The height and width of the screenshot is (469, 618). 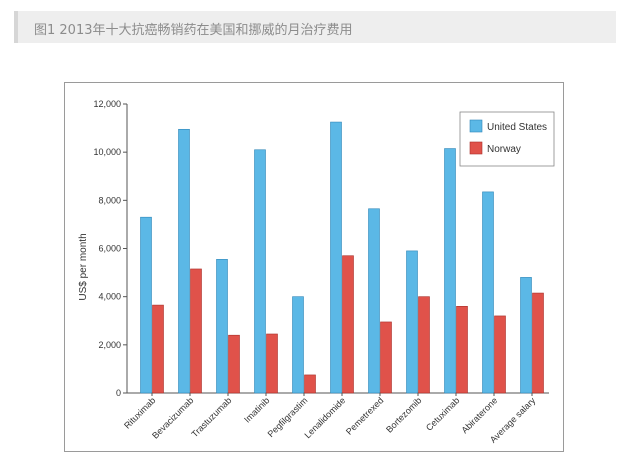 What do you see at coordinates (450, 271) in the screenshot?
I see `bar-united-states-cetuximab` at bounding box center [450, 271].